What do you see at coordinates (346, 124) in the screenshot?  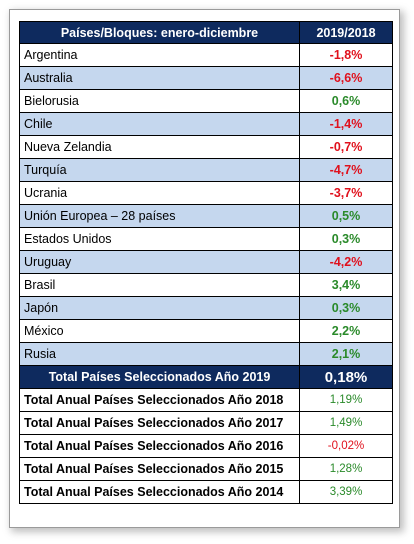 I see `country-value: -1,4%` at bounding box center [346, 124].